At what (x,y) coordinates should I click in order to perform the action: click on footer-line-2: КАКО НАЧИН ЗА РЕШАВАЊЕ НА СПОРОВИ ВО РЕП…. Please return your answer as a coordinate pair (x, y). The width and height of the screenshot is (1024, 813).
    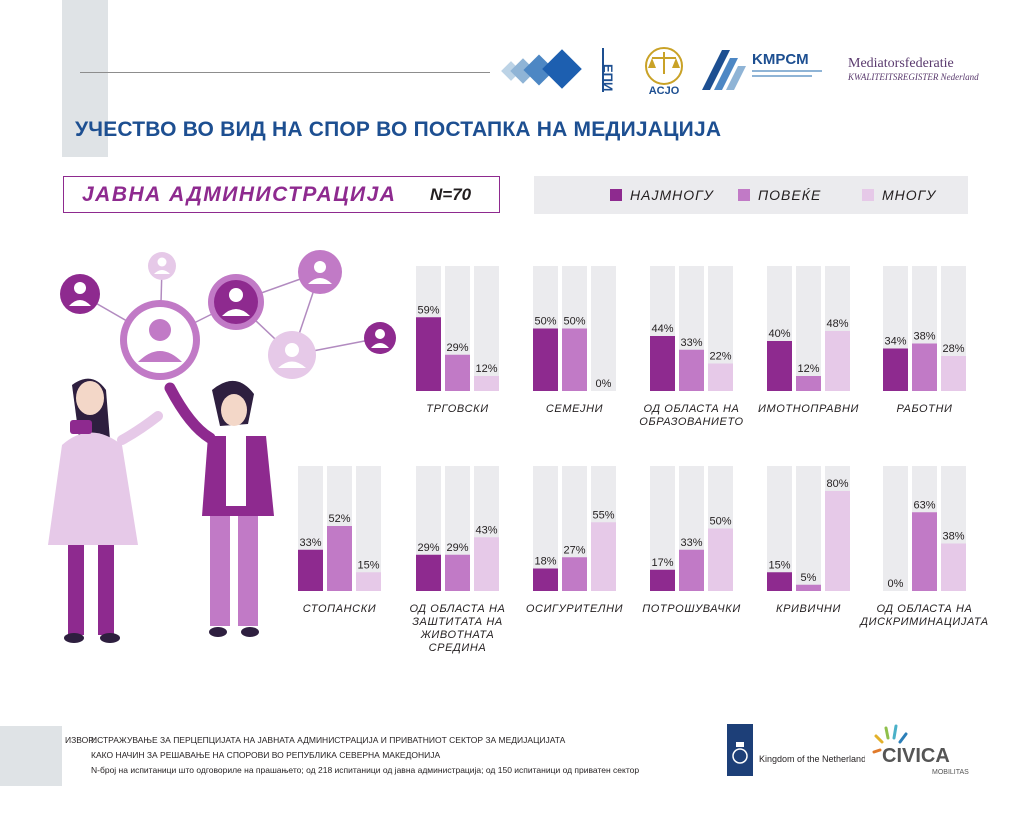
    Looking at the image, I should click on (266, 755).